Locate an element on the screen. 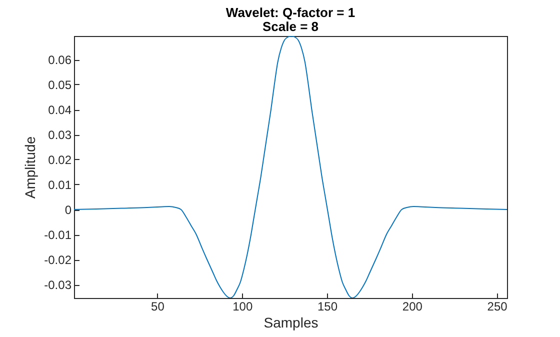  chart-subtitle: Scale = 8 is located at coordinates (290, 26).